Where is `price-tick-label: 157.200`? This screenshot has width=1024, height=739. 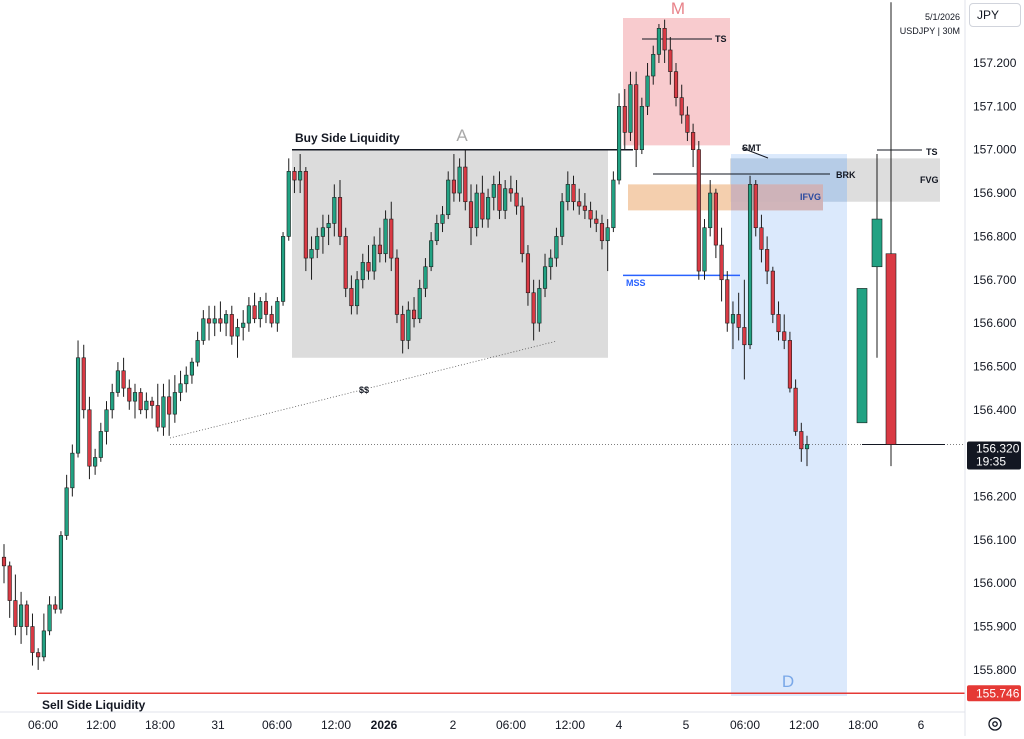 price-tick-label: 157.200 is located at coordinates (995, 63).